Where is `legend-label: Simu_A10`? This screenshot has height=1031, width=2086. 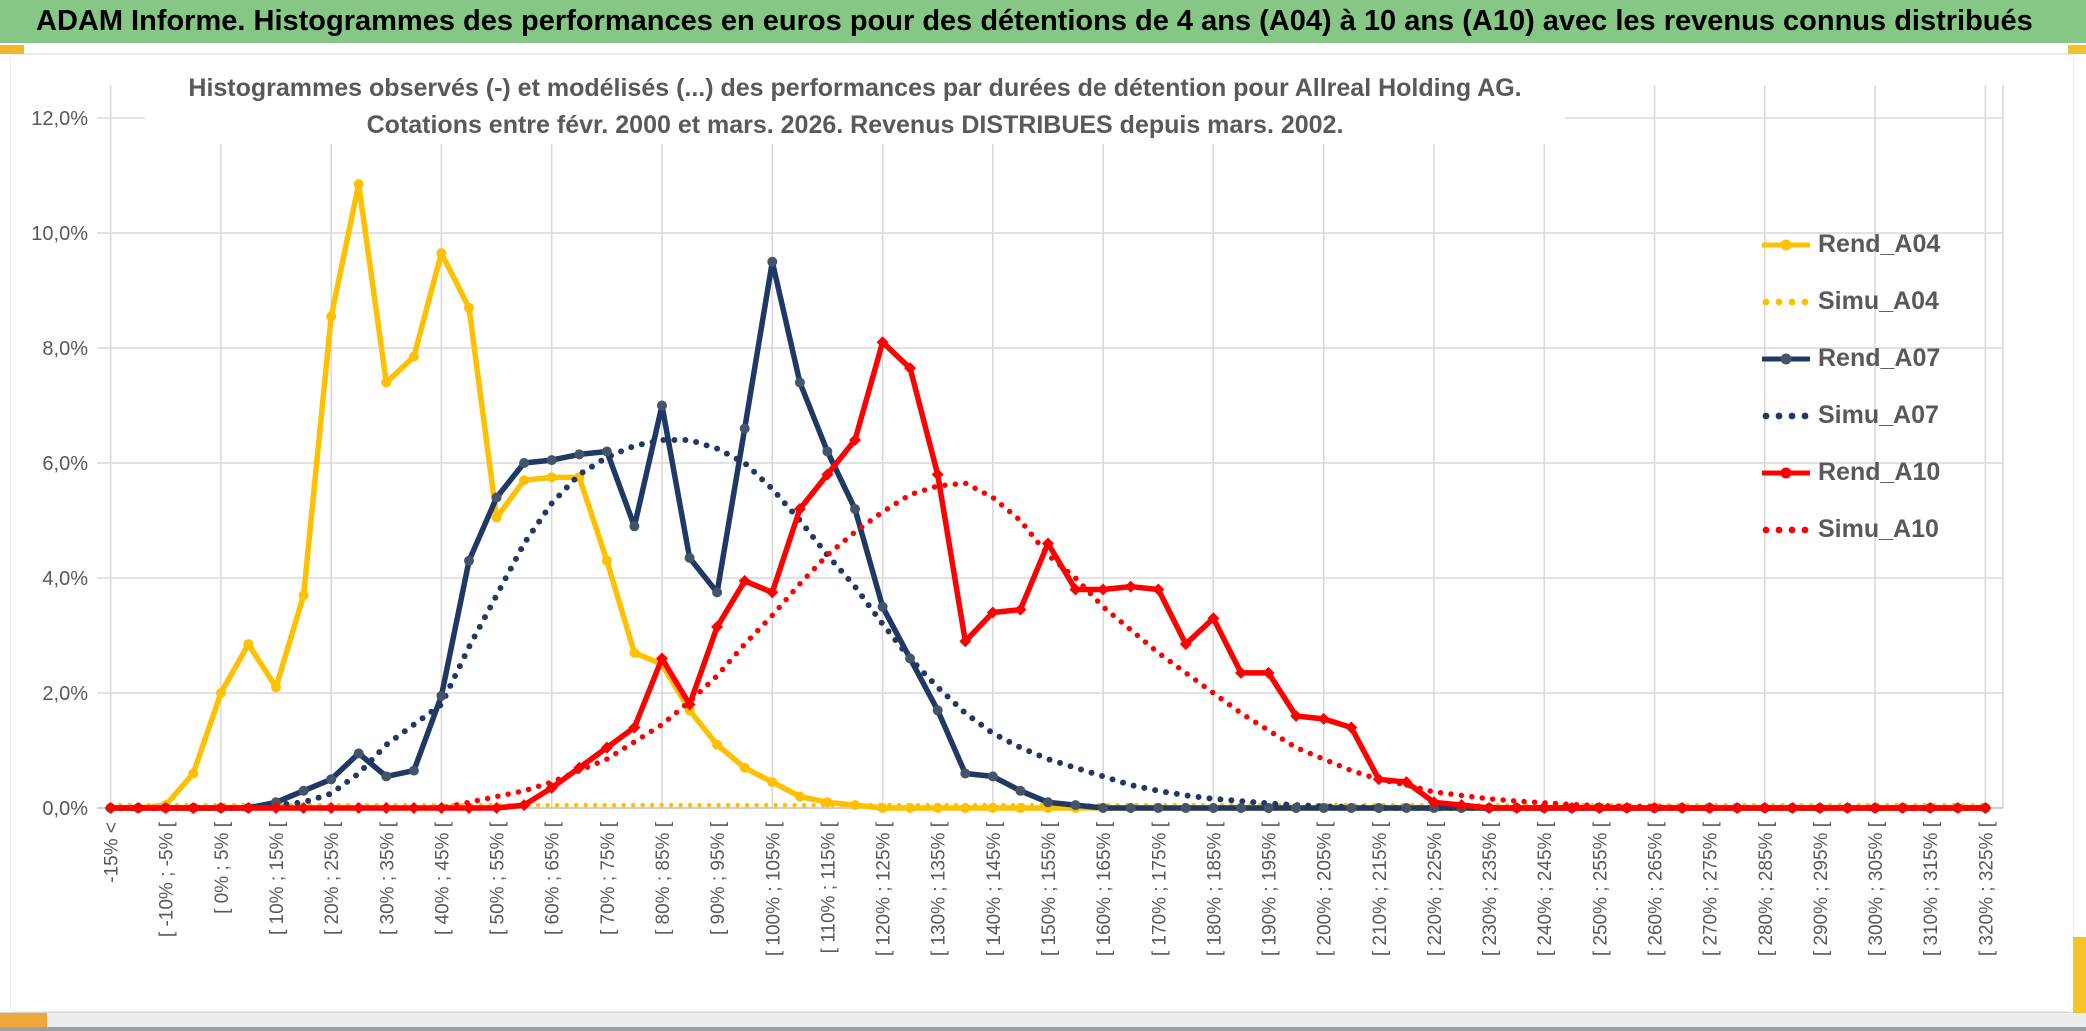 legend-label: Simu_A10 is located at coordinates (1878, 529).